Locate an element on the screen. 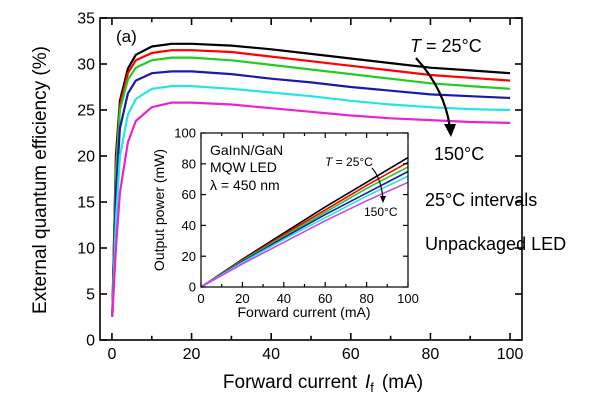 Image resolution: width=600 pixels, height=405 pixels. main-x-tick-label: 60 is located at coordinates (351, 354).